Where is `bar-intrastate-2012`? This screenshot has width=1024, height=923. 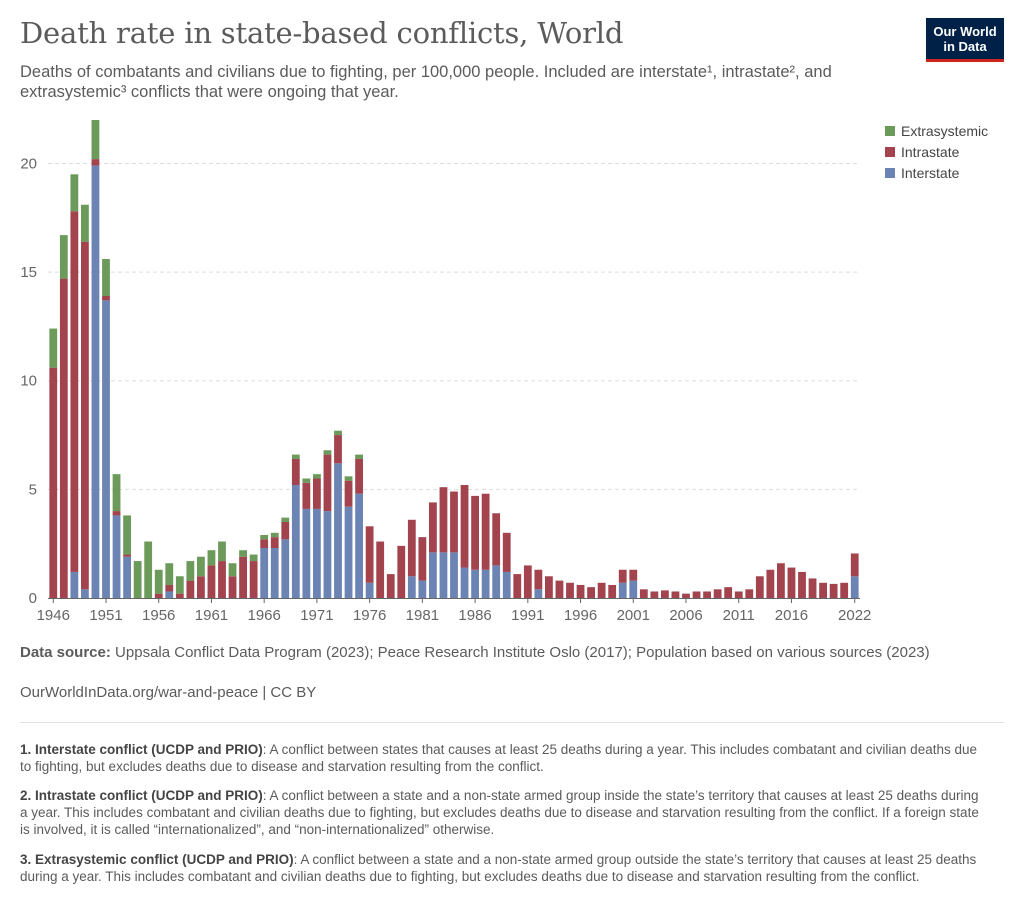 bar-intrastate-2012 is located at coordinates (749, 593).